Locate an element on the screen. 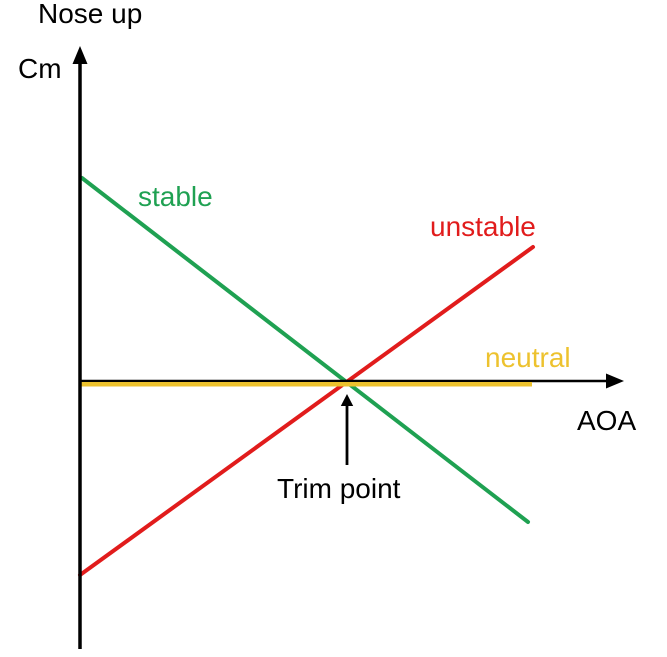  nose-up-label: Nose up is located at coordinates (90, 14).